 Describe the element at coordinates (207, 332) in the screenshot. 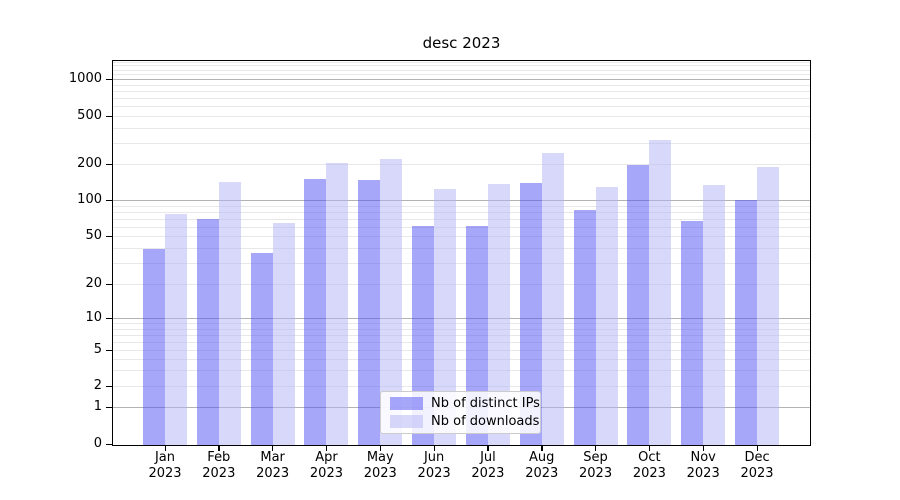

I see `bar-feb-distinct-ips` at that location.